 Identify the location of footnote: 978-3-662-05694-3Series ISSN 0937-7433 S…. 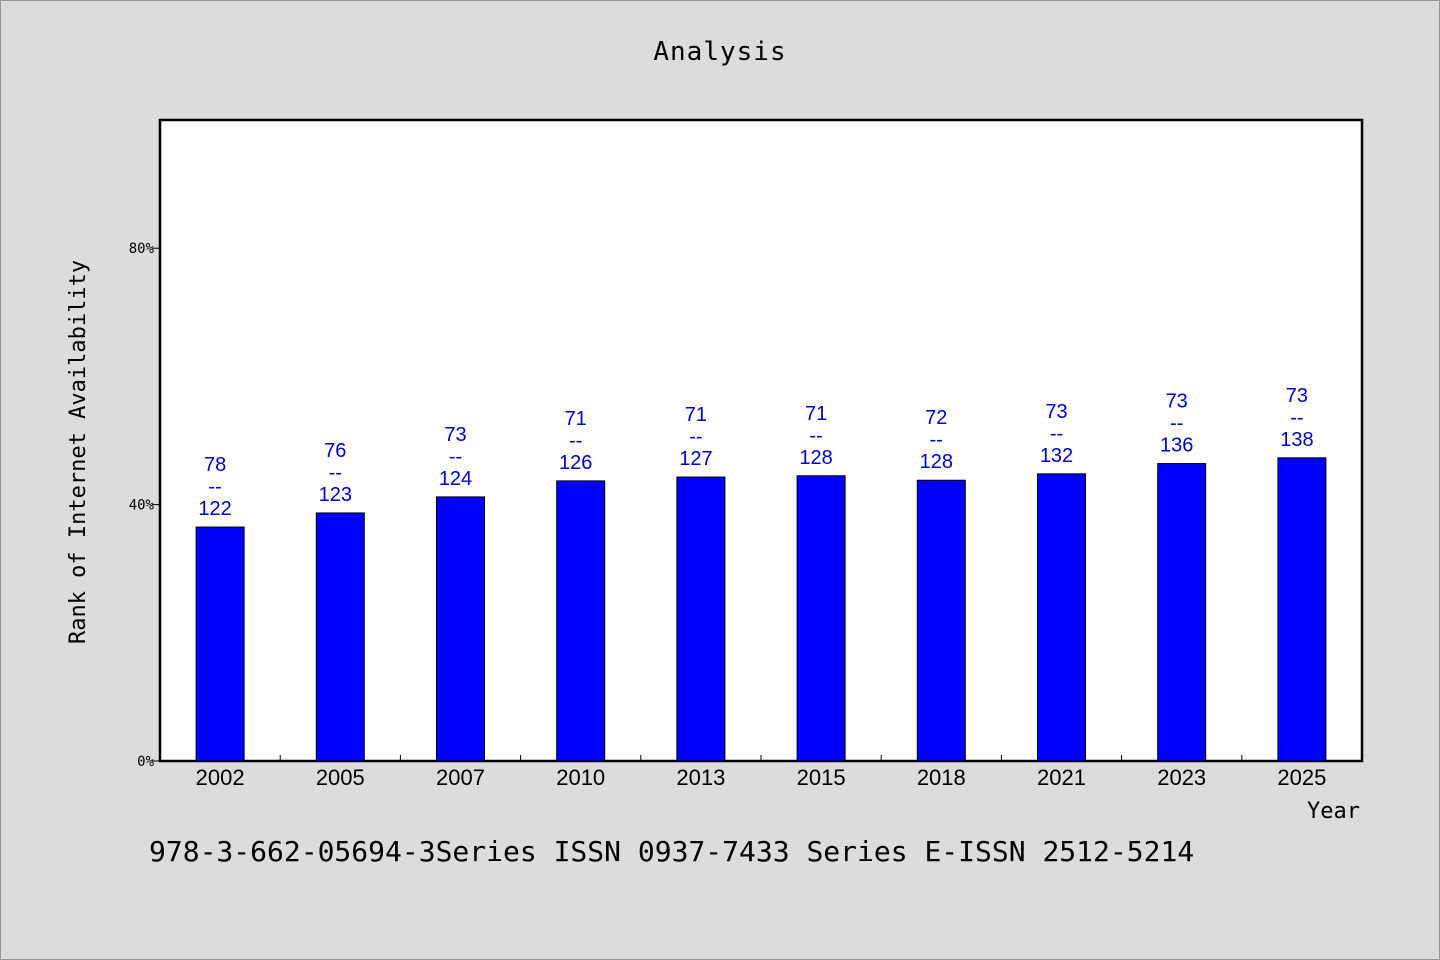
(672, 851).